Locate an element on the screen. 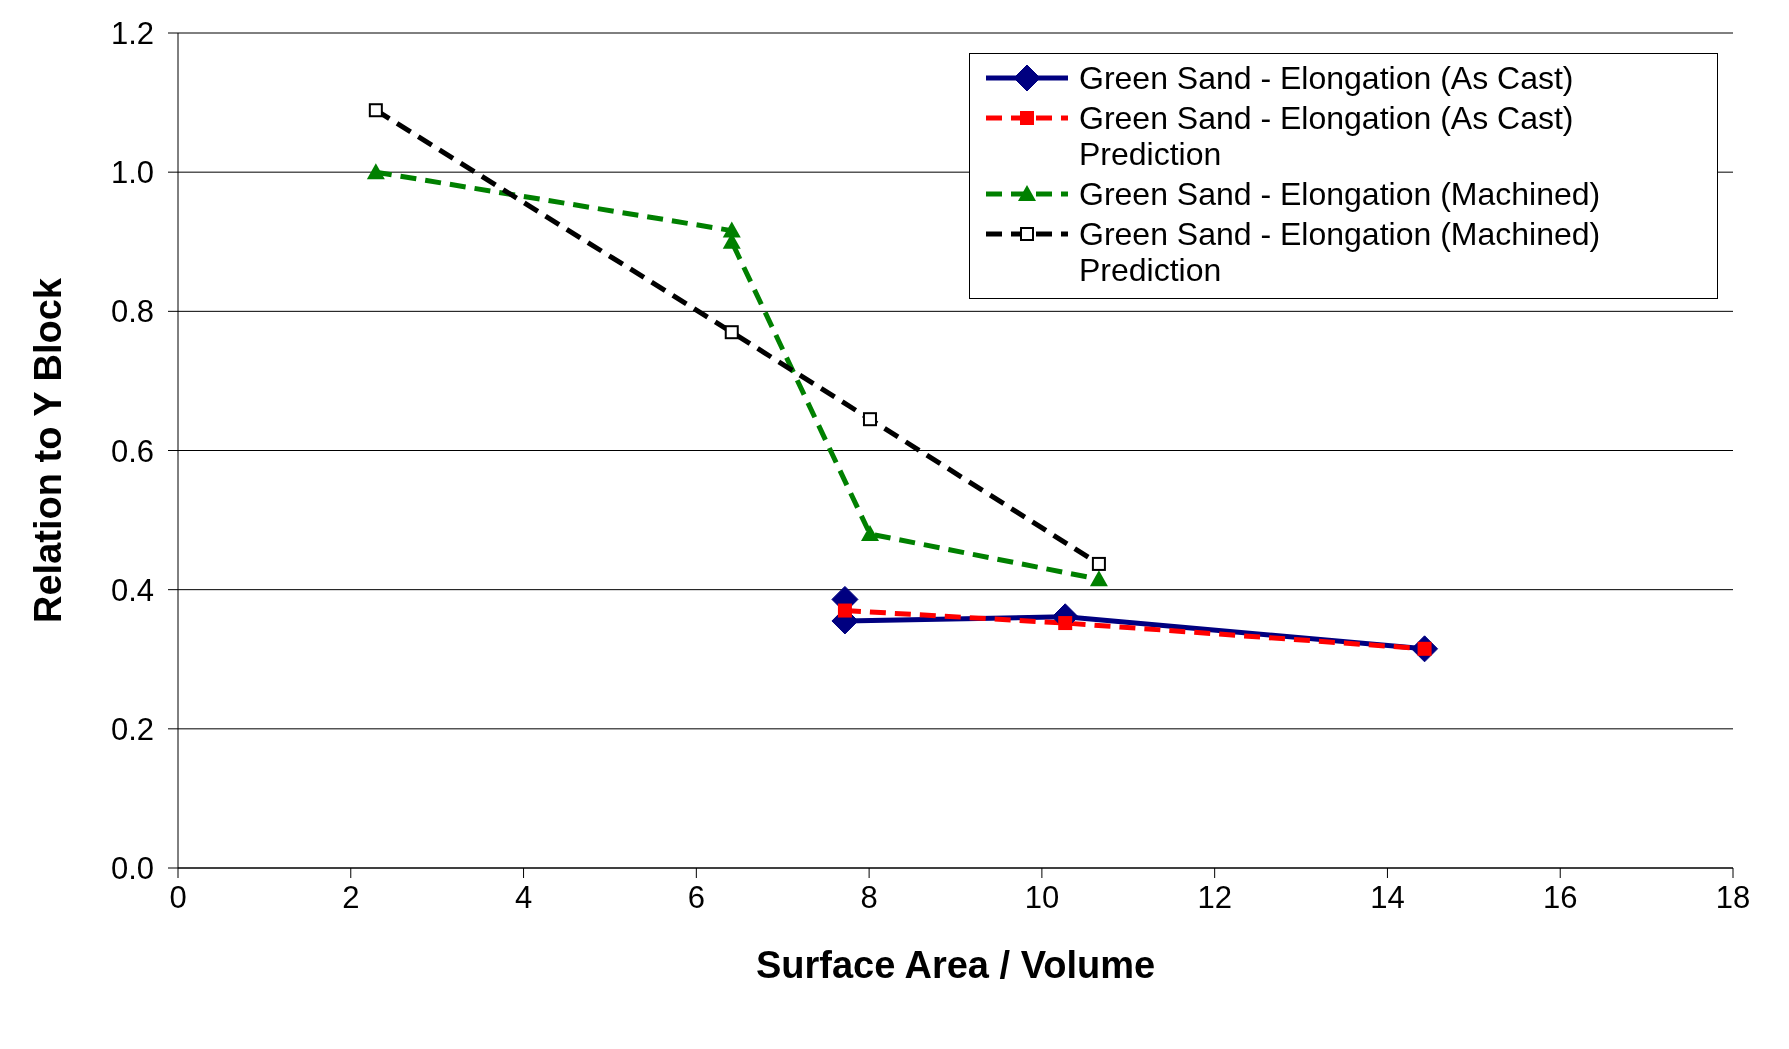  x-tick-label: 10 is located at coordinates (1042, 898).